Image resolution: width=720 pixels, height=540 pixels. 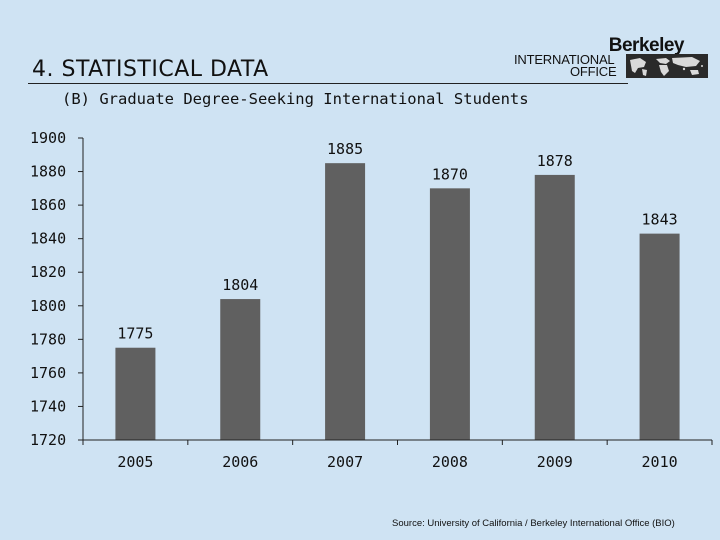 What do you see at coordinates (554, 307) in the screenshot?
I see `bar-2009` at bounding box center [554, 307].